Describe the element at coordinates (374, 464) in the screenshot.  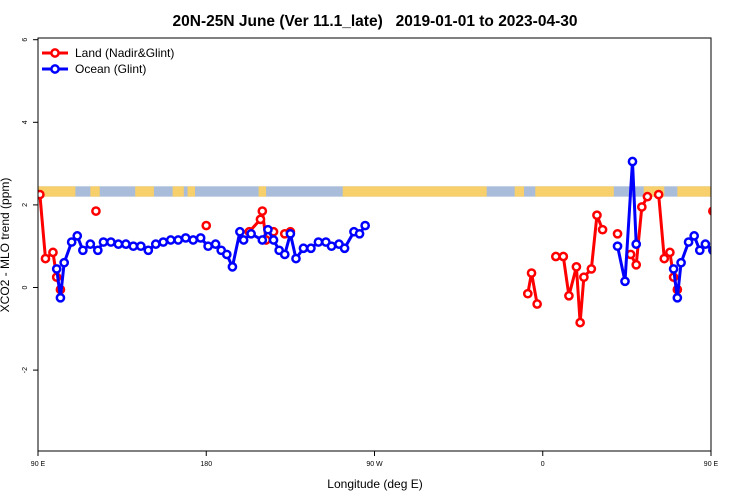
I see `x-tick-label: 90 W` at that location.